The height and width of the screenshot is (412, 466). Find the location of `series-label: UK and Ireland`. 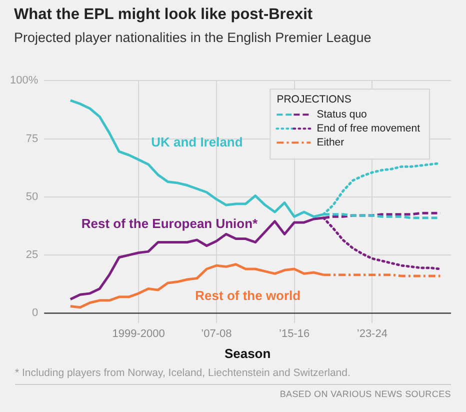

series-label: UK and Ireland is located at coordinates (197, 142).